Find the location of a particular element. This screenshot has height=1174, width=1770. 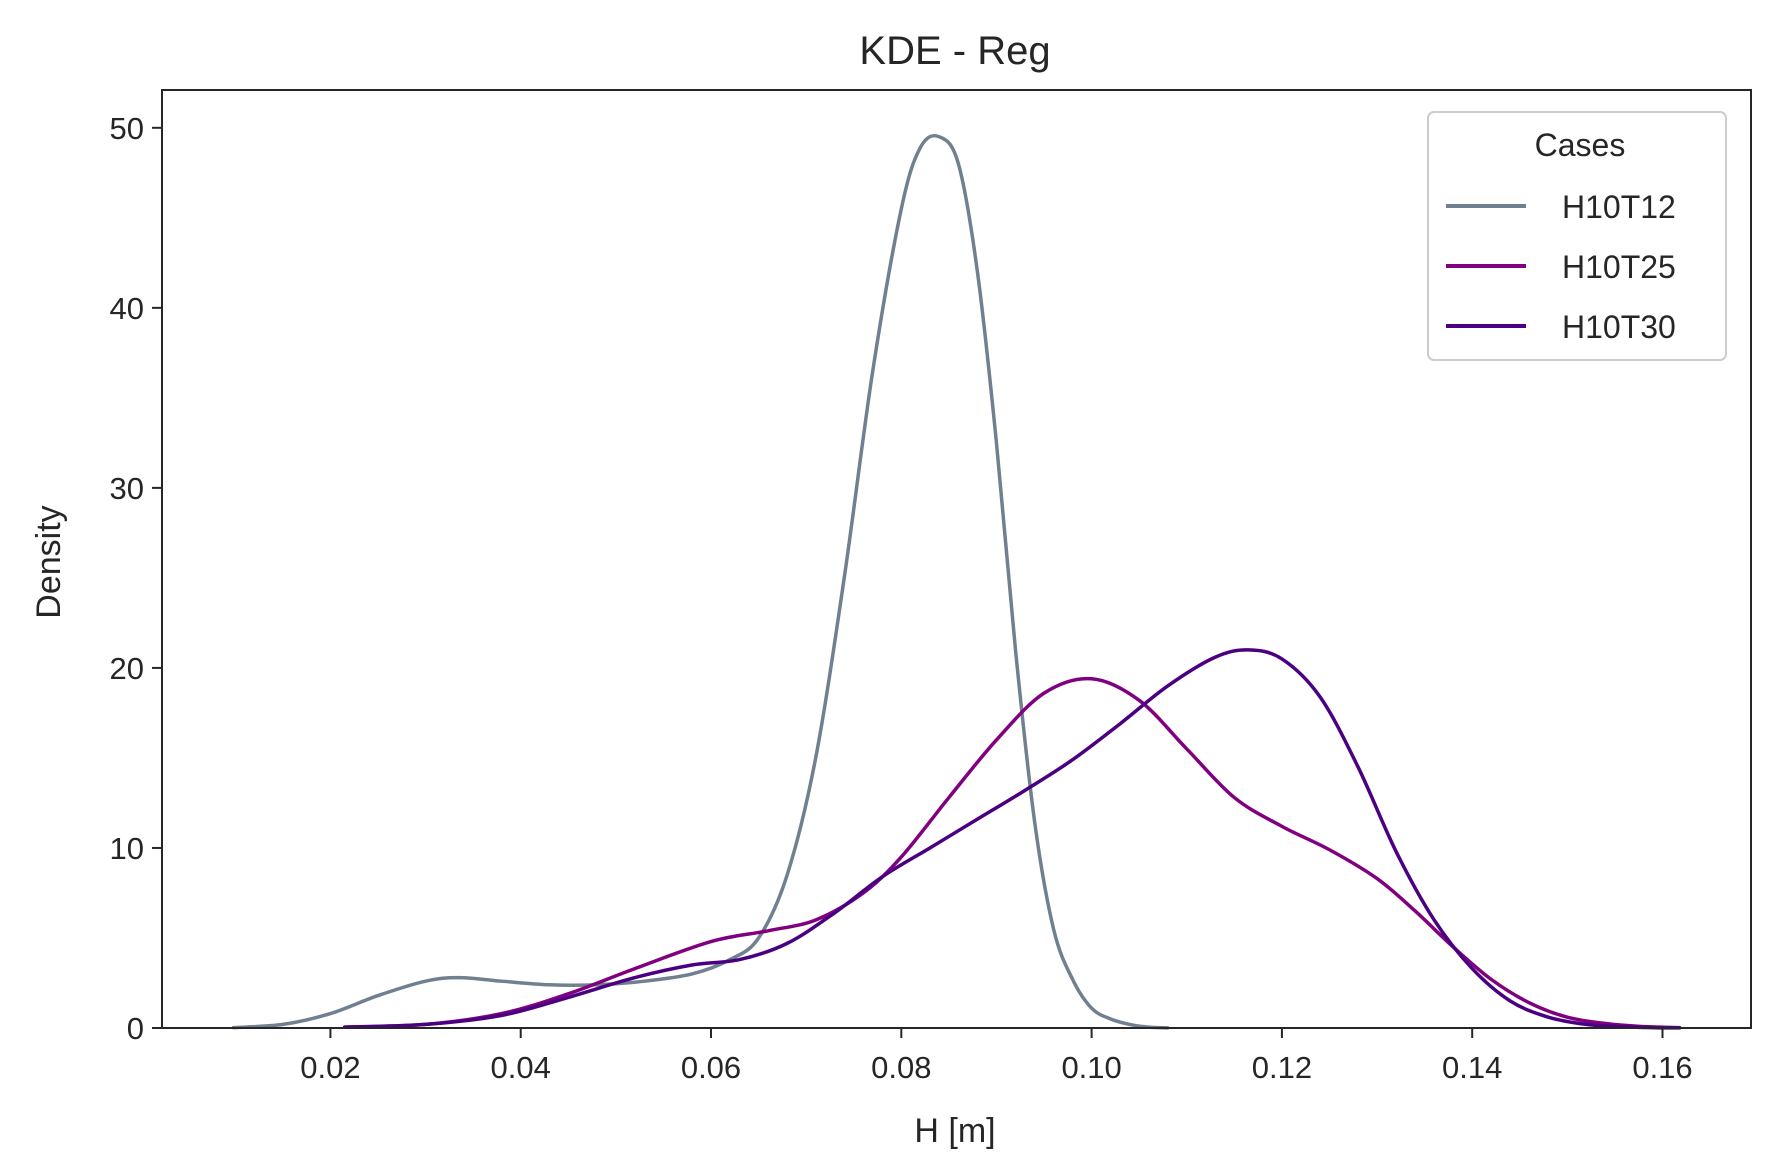

x-tick-label: 0.06 is located at coordinates (711, 1067).